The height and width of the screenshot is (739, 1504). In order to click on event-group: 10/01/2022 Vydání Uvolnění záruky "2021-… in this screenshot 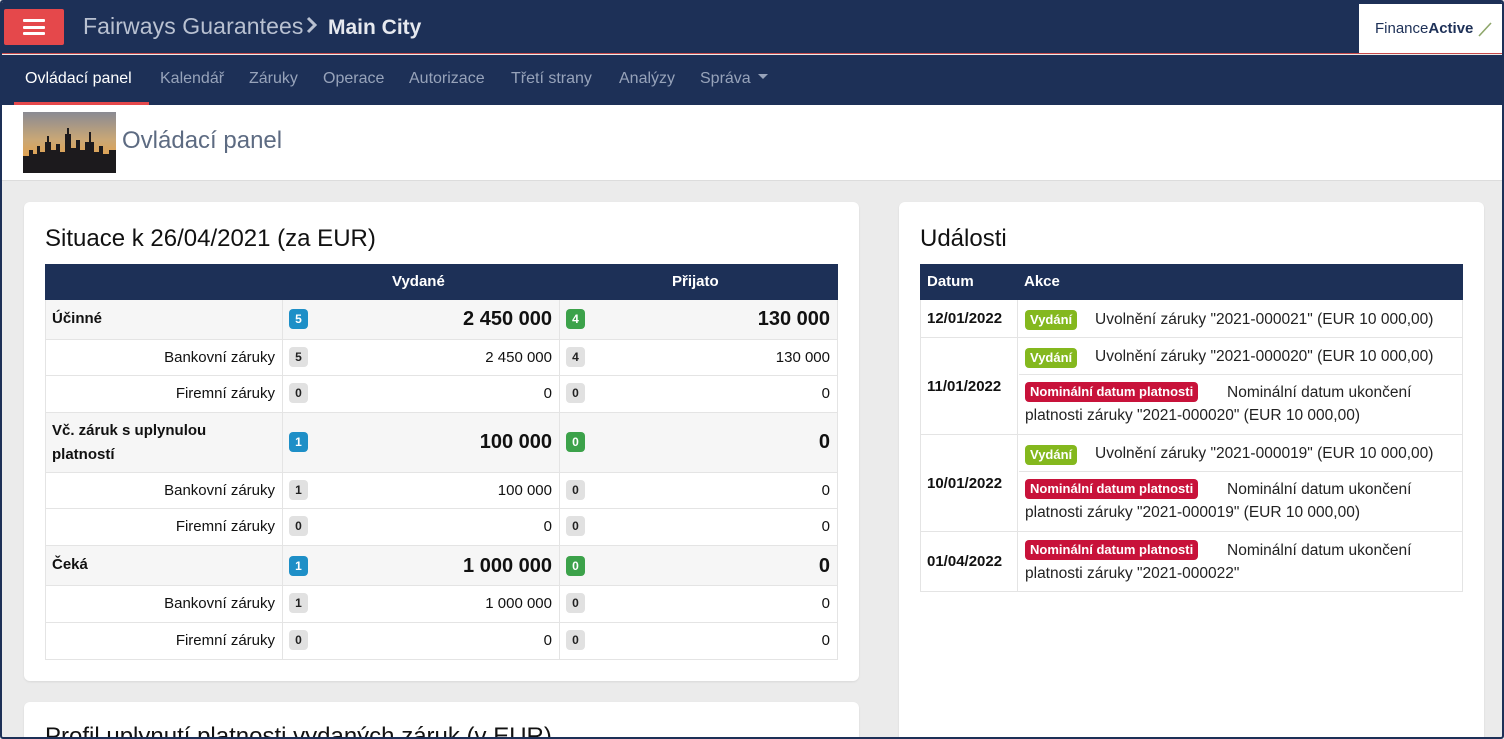, I will do `click(1191, 483)`.